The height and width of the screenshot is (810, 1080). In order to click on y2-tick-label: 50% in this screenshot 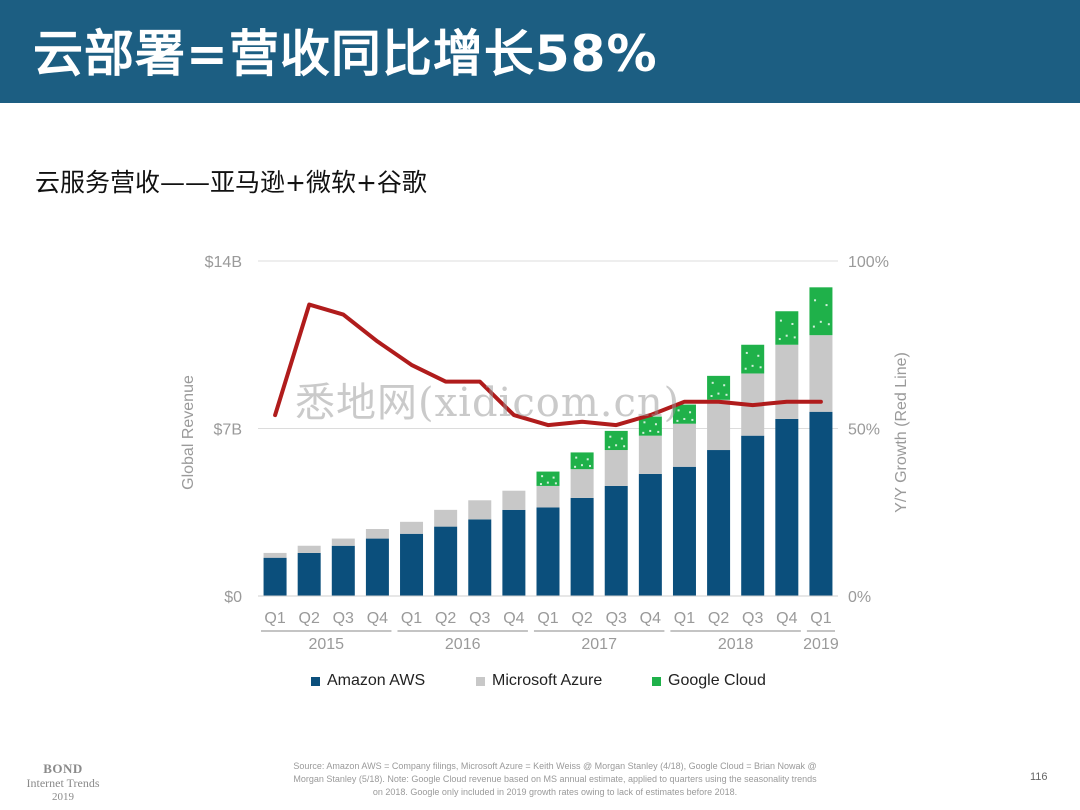, I will do `click(864, 430)`.